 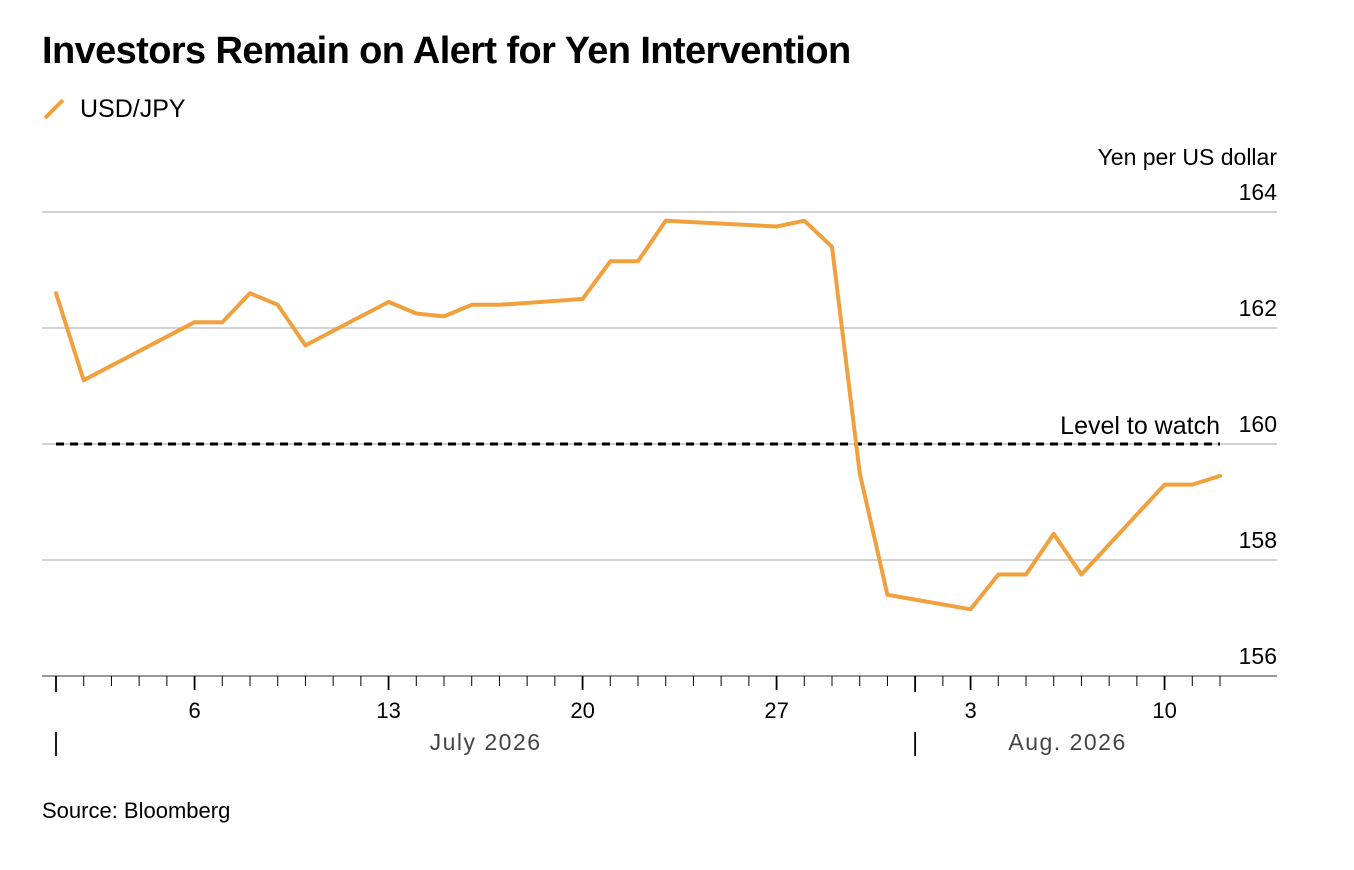 I want to click on x-tick-label-20: 20, so click(x=582, y=710).